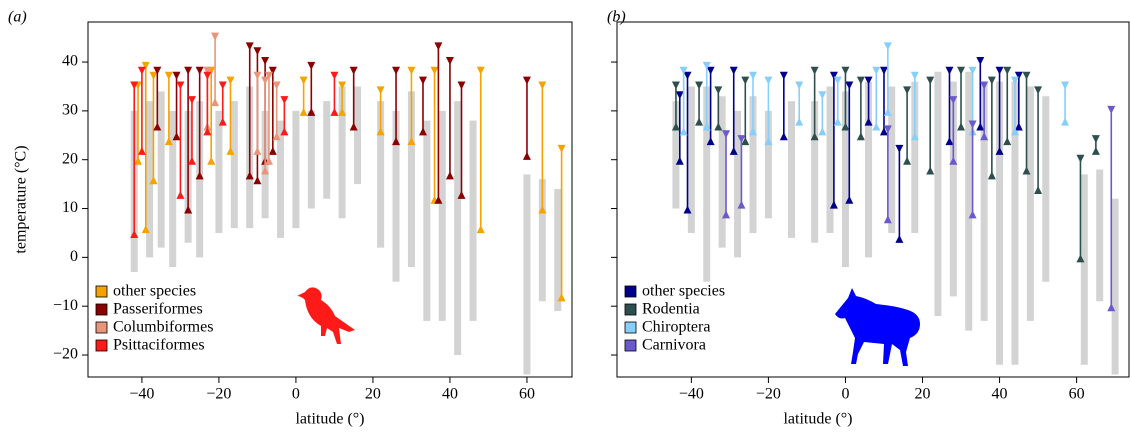 Image resolution: width=1130 pixels, height=437 pixels. What do you see at coordinates (70, 207) in the screenshot?
I see `y-tick-label: 10` at bounding box center [70, 207].